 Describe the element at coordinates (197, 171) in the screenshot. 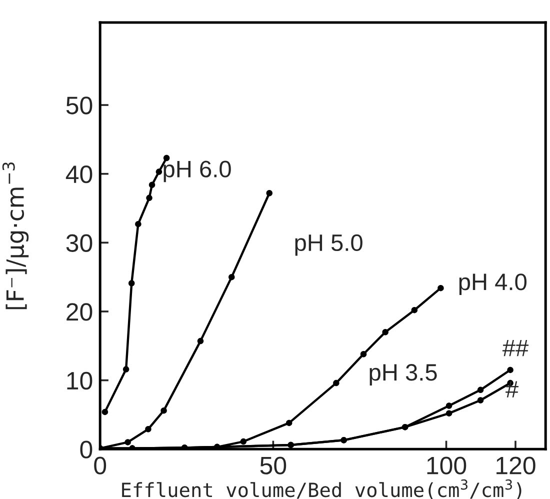

I see `series-label: pH 6.0` at that location.